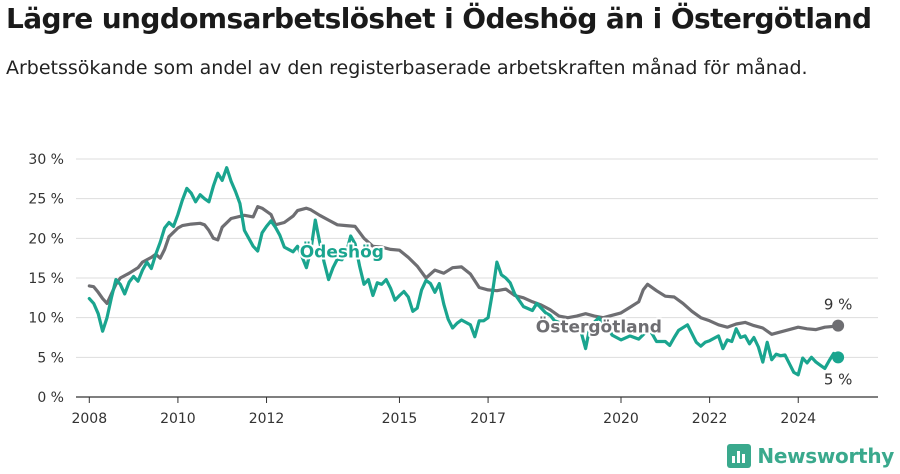 The height and width of the screenshot is (474, 900). I want to click on y-axis: 0 % 5 % 10 % 15 % 20 % 25 % 30 %, so click(46, 279).